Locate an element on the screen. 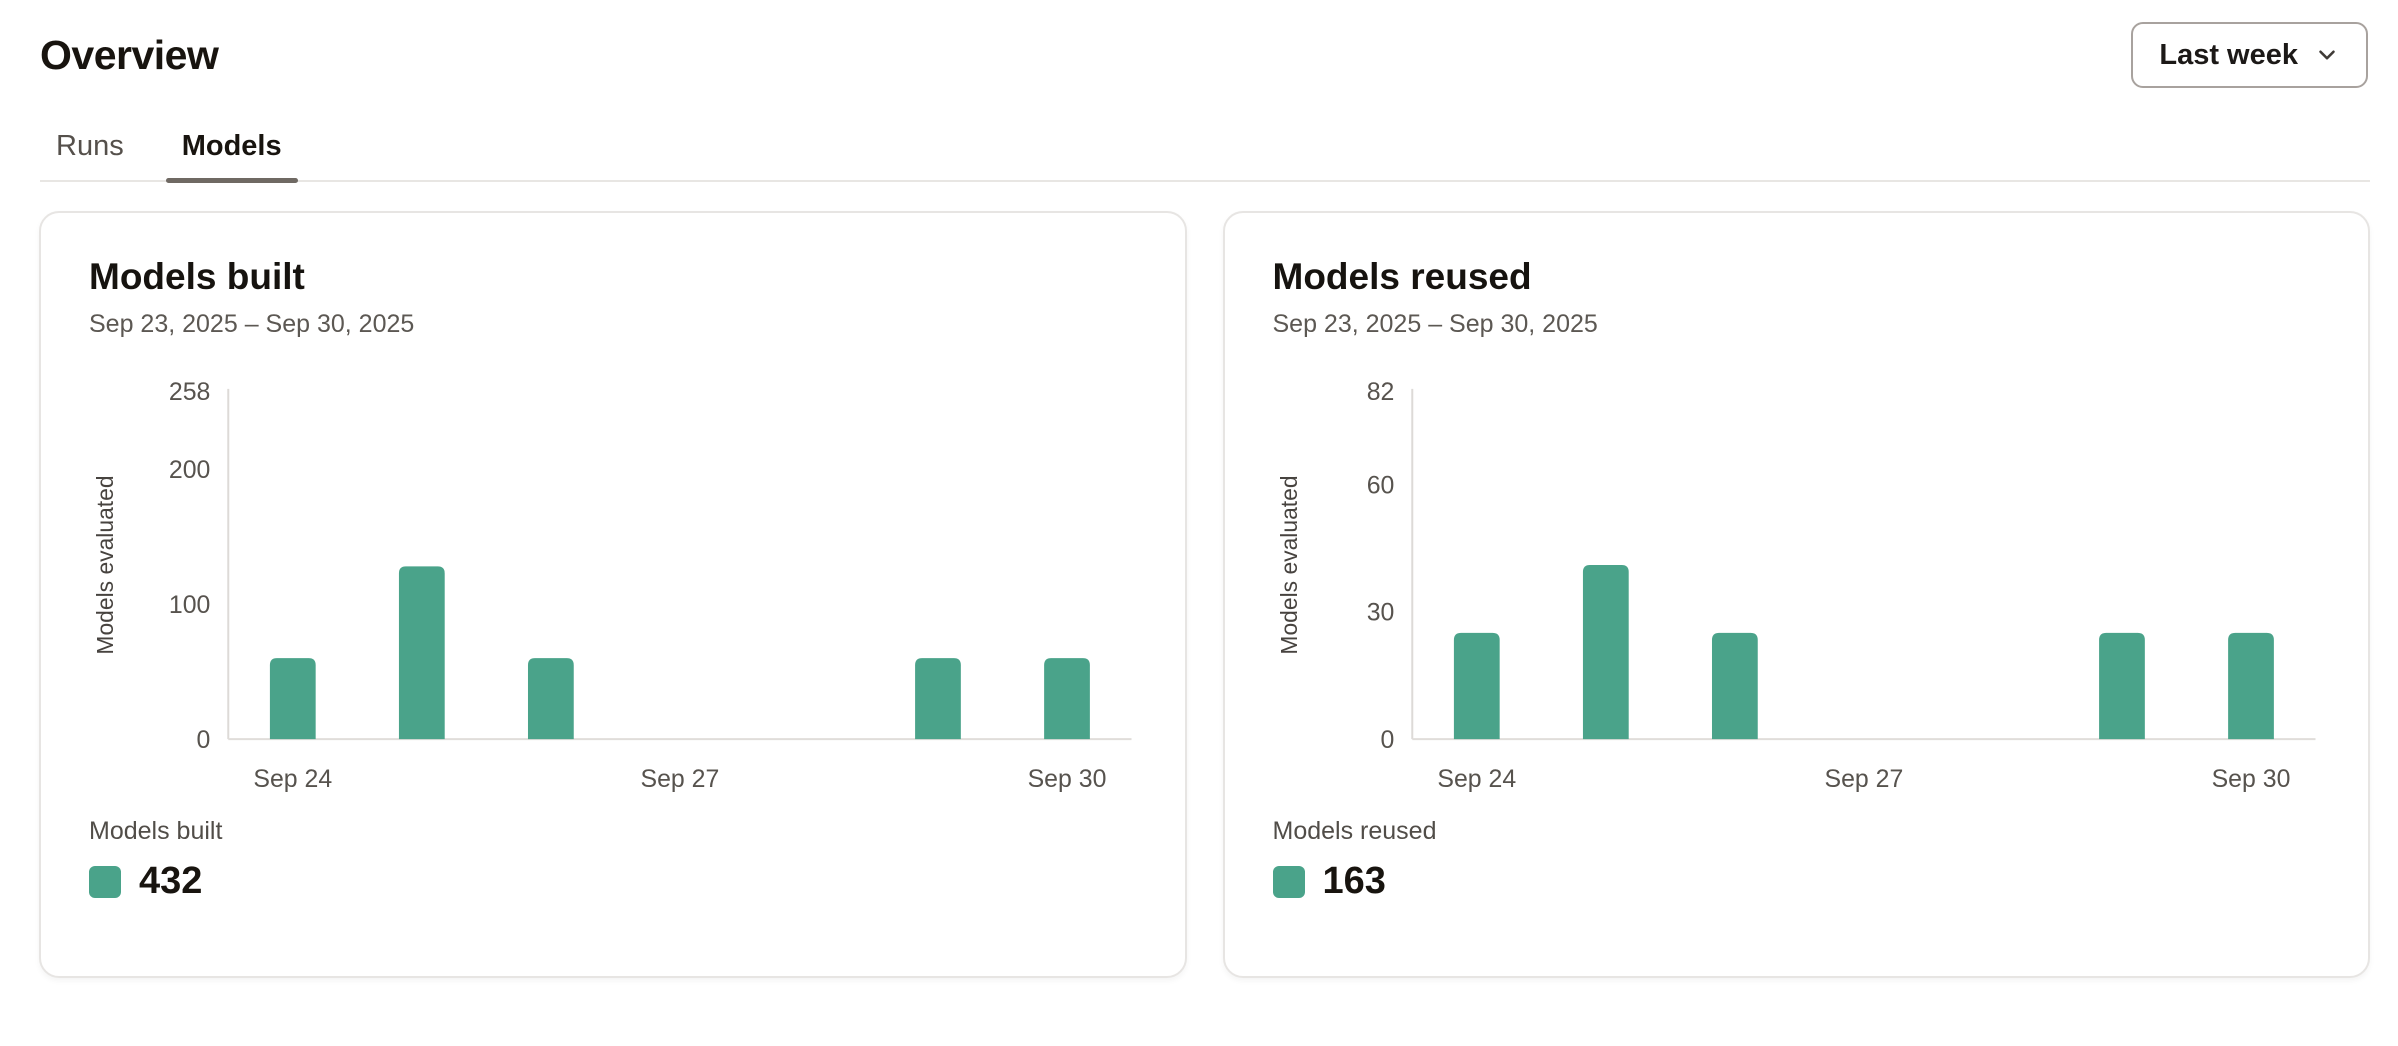 Image resolution: width=2398 pixels, height=1046 pixels. tab-bar: Runs Models is located at coordinates (1205, 157).